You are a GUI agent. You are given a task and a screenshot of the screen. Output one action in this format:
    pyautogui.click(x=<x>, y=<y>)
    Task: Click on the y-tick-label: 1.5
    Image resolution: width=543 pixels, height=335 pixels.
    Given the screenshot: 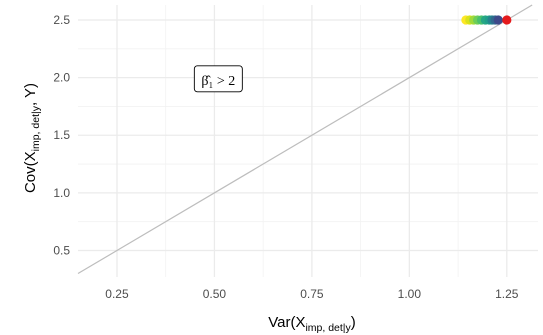 What is the action you would take?
    pyautogui.click(x=61, y=135)
    